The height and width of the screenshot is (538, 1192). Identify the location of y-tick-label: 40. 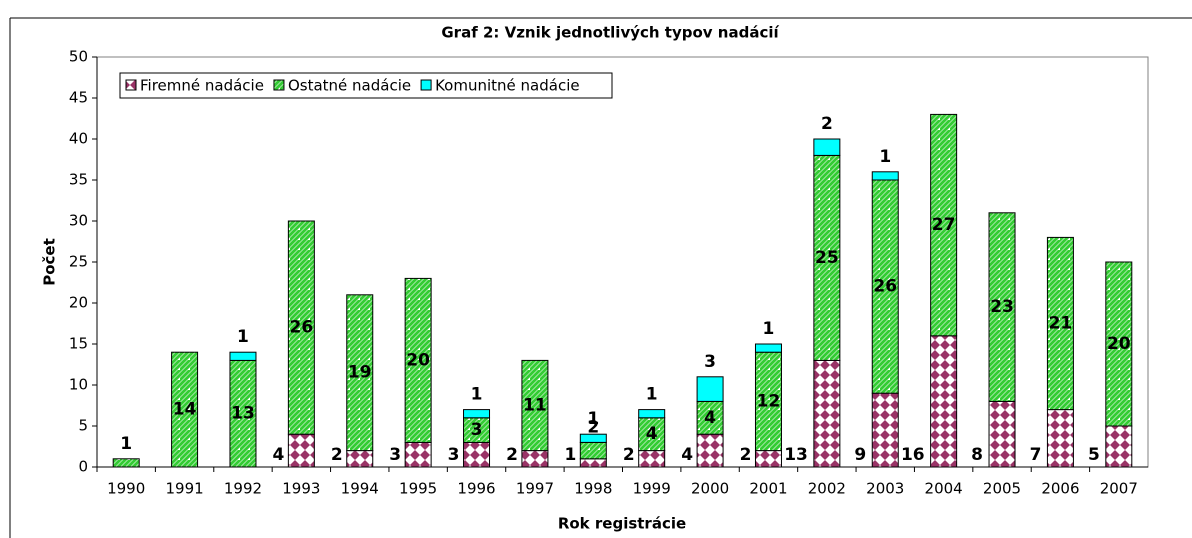
(78, 139).